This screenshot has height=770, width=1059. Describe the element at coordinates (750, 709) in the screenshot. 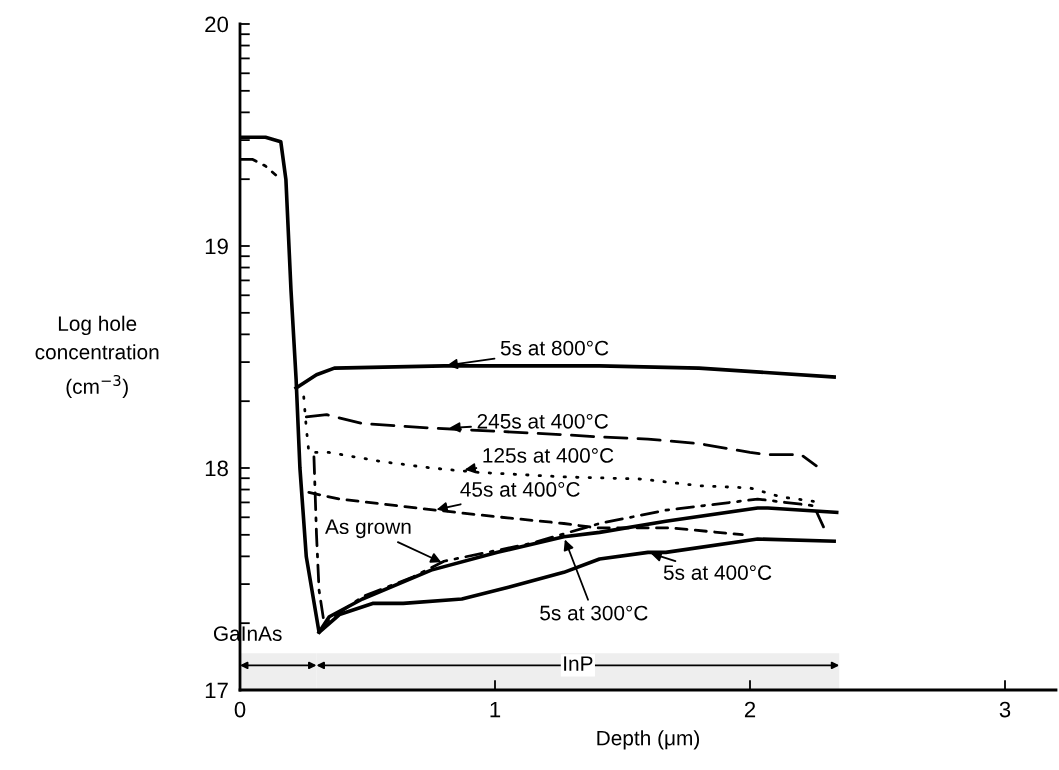

I see `x-tick-label: 2` at that location.